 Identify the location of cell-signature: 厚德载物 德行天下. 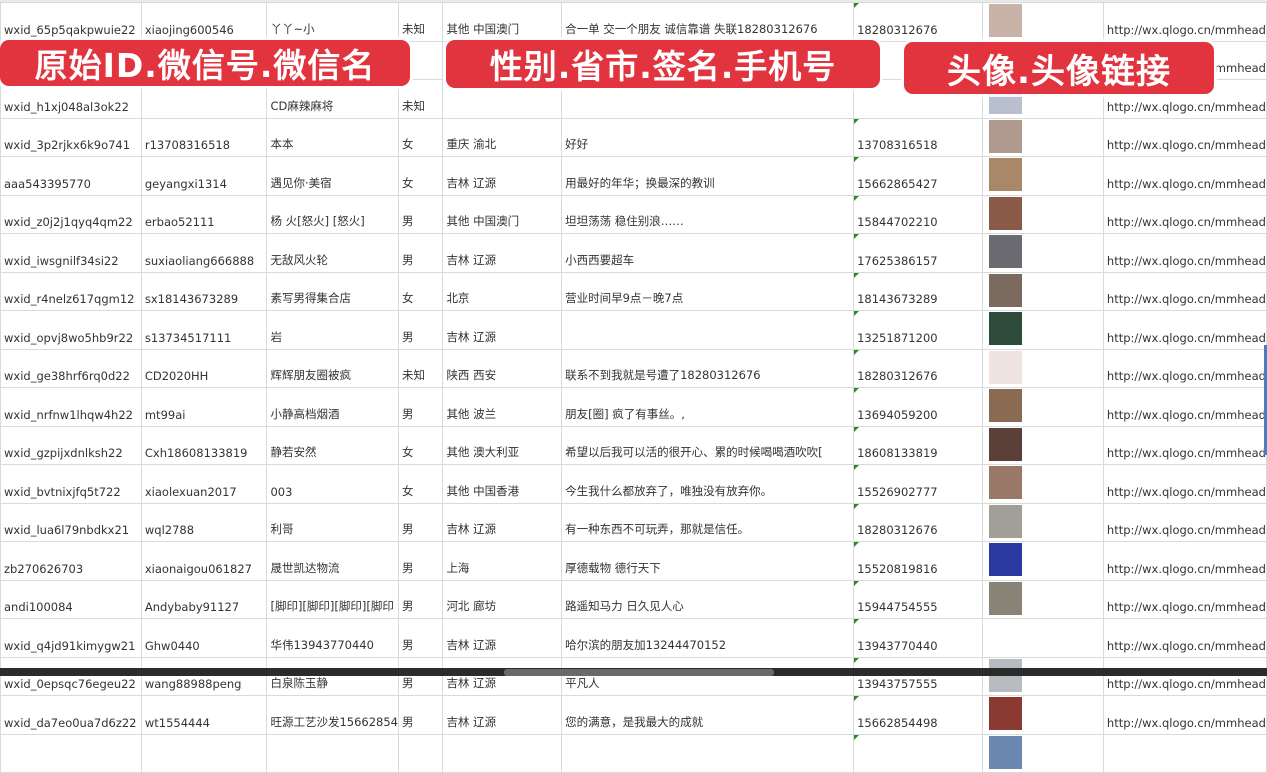
(708, 561).